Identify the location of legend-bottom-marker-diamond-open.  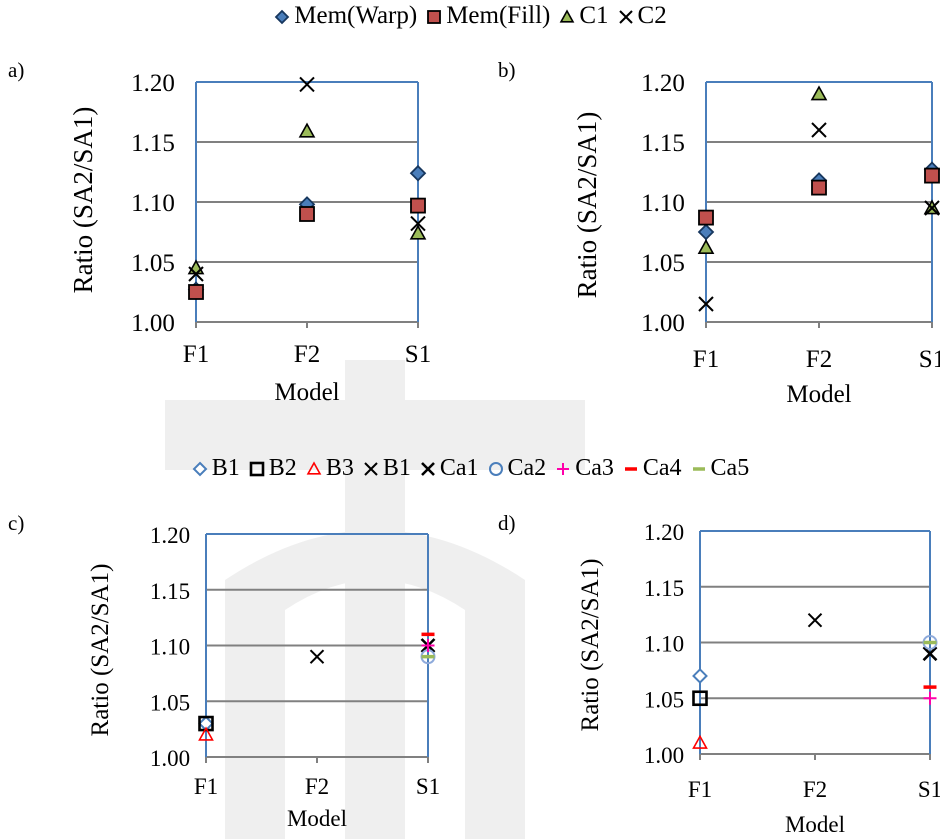
(200, 469).